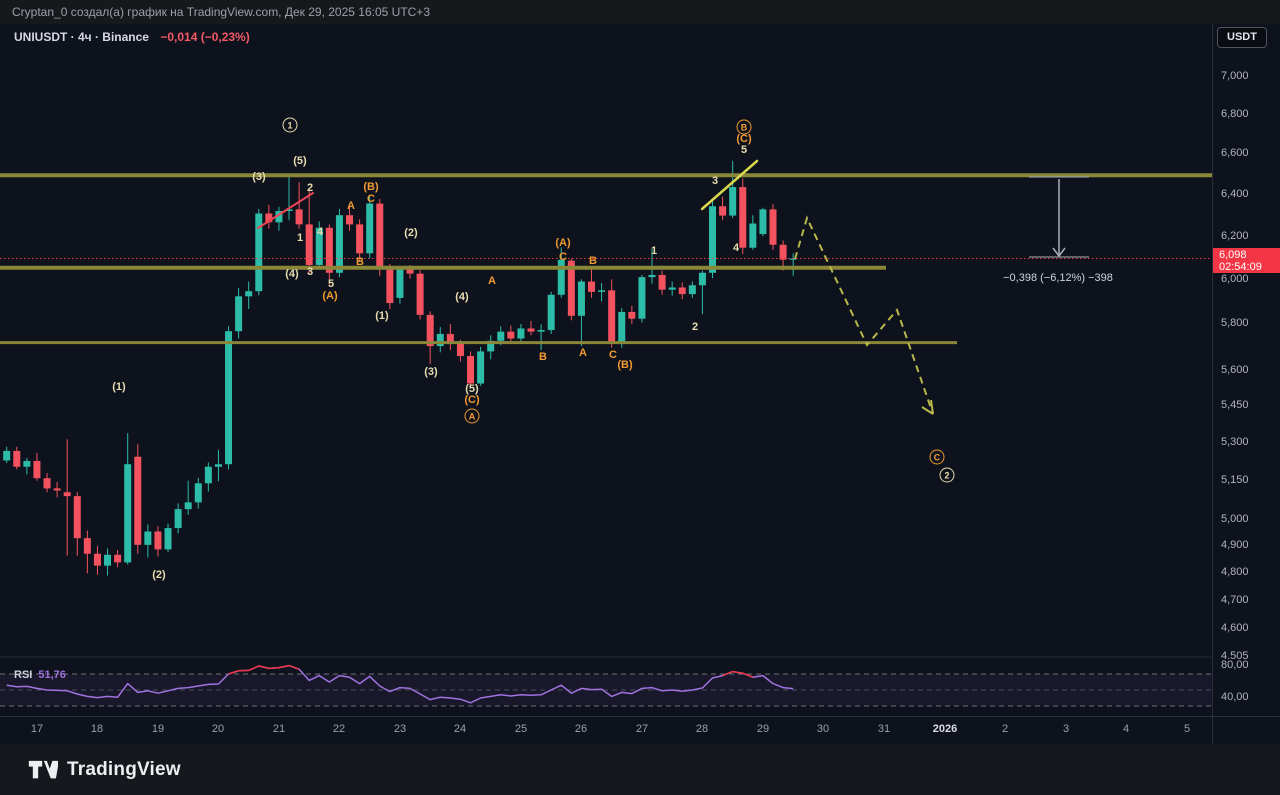 This screenshot has height=795, width=1280. What do you see at coordinates (1235, 369) in the screenshot?
I see `price-tick: 5,600` at bounding box center [1235, 369].